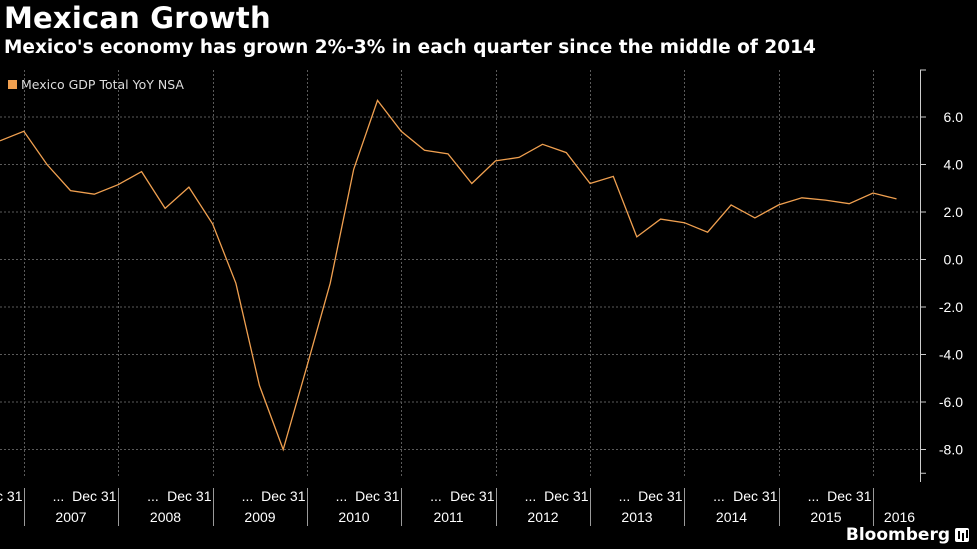 Image resolution: width=977 pixels, height=549 pixels. I want to click on y-tick-label: 6.0, so click(954, 117).